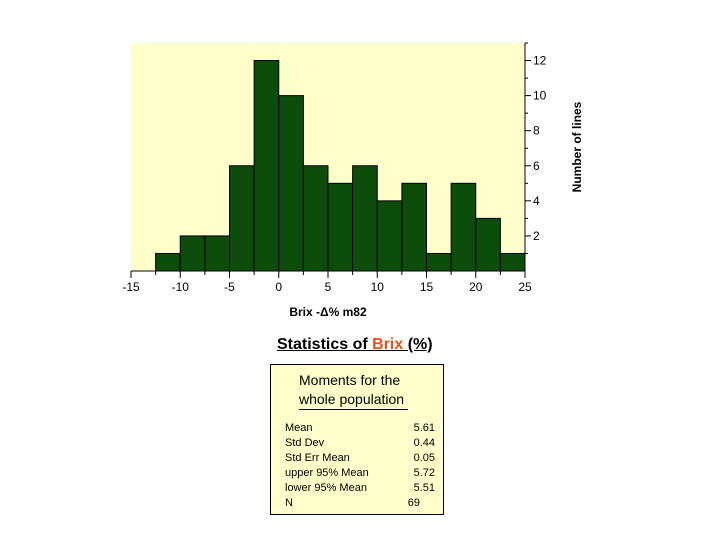 This screenshot has width=719, height=539. I want to click on moments-title-line2: whole population, so click(354, 400).